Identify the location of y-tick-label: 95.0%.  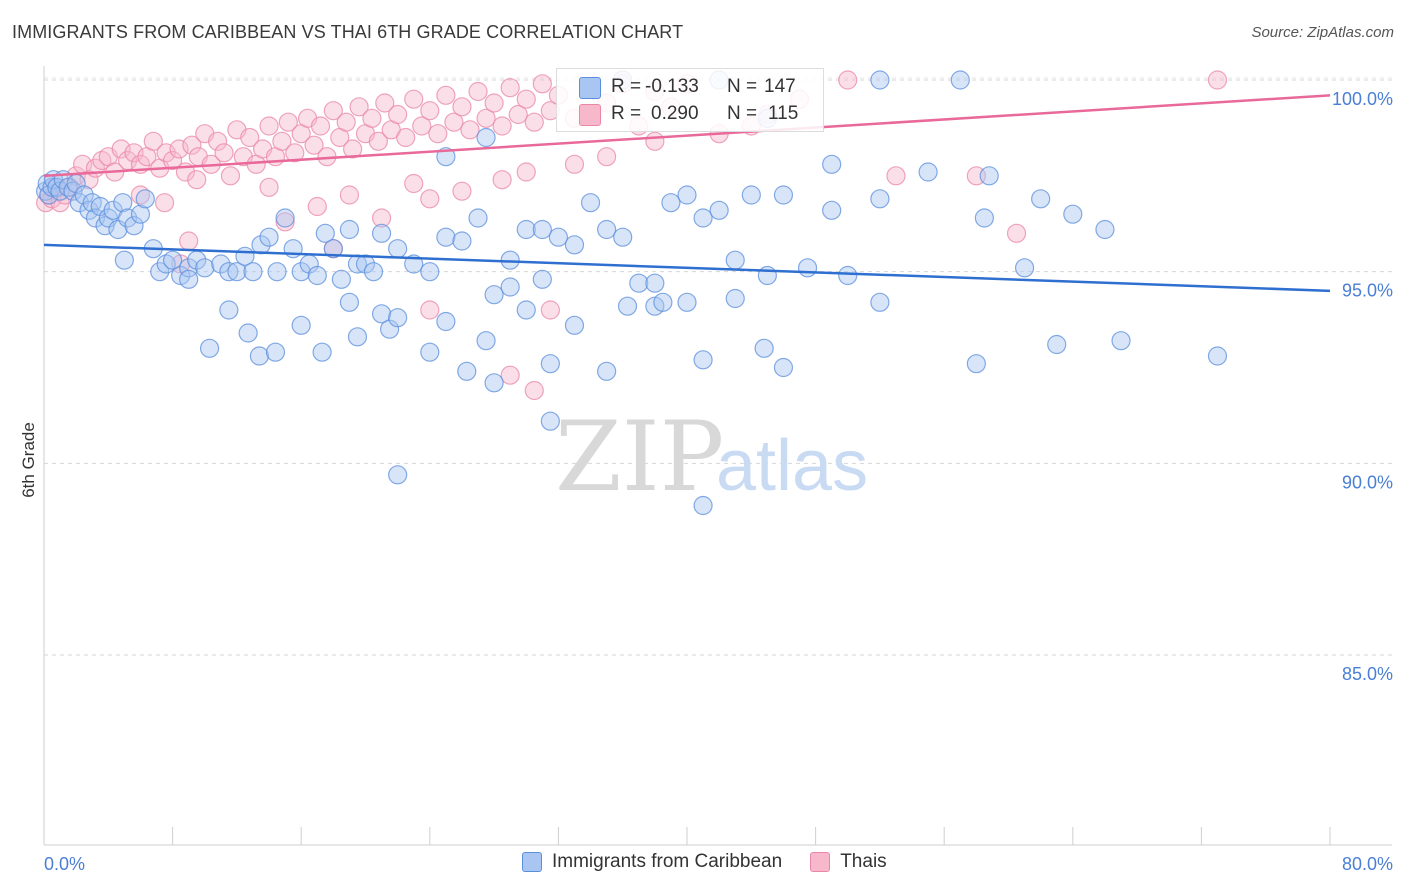
(1367, 291).